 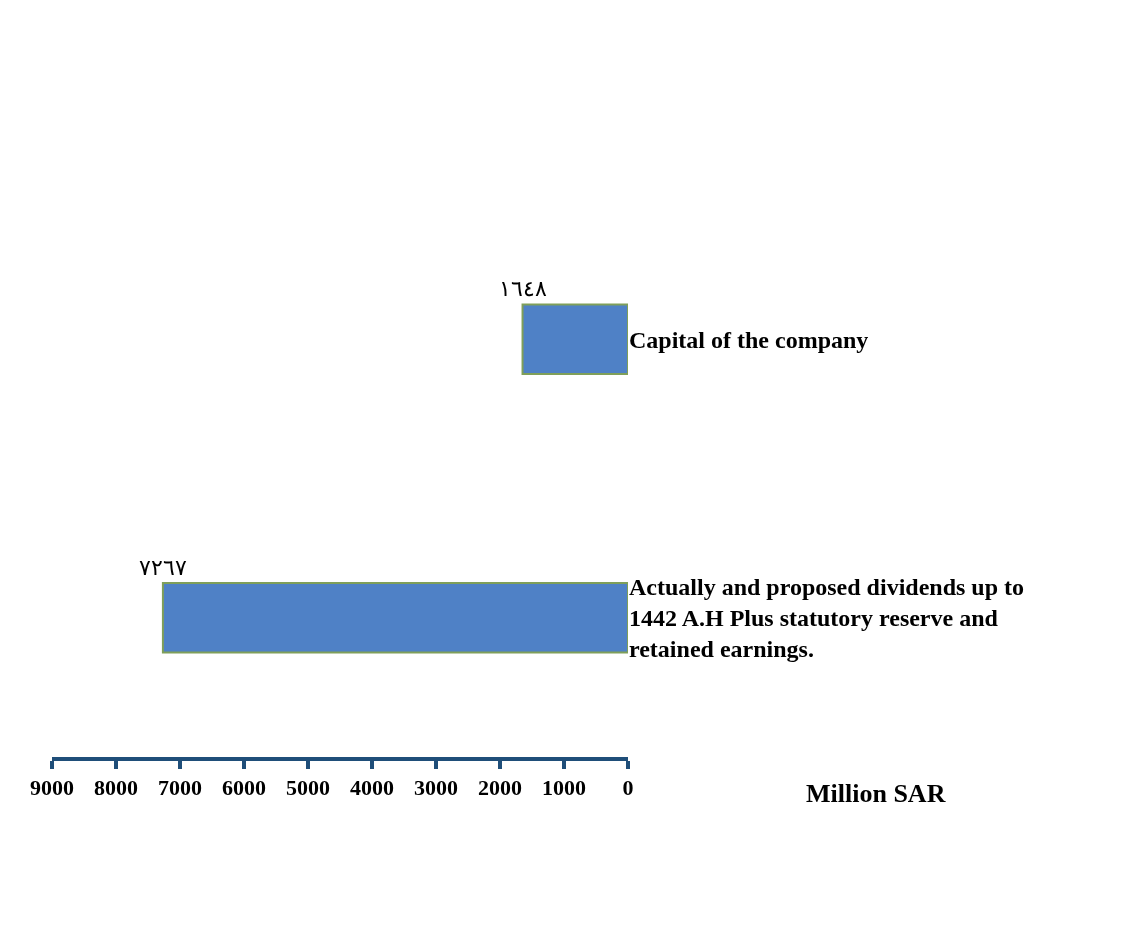 What do you see at coordinates (876, 793) in the screenshot?
I see `x-axis-title: Million SAR` at bounding box center [876, 793].